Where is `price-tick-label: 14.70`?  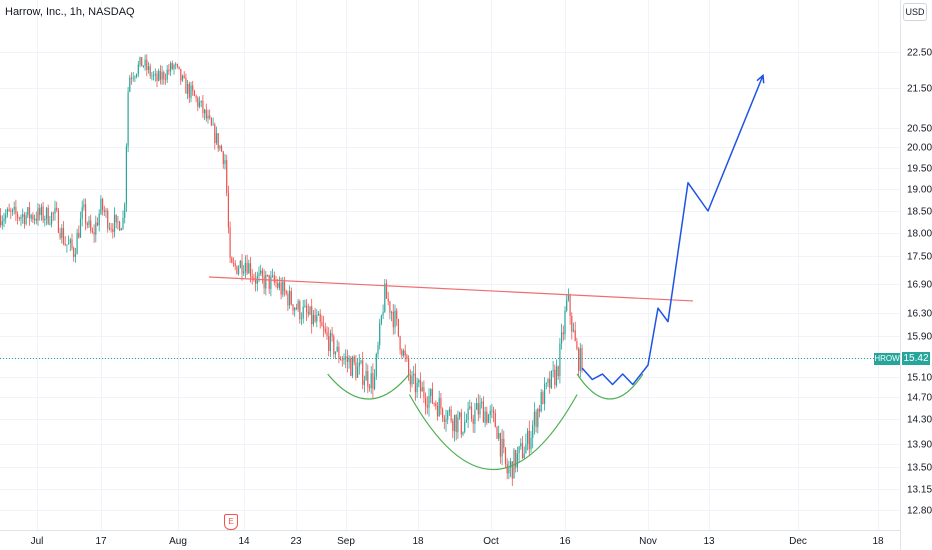
price-tick-label: 14.70 is located at coordinates (919, 398).